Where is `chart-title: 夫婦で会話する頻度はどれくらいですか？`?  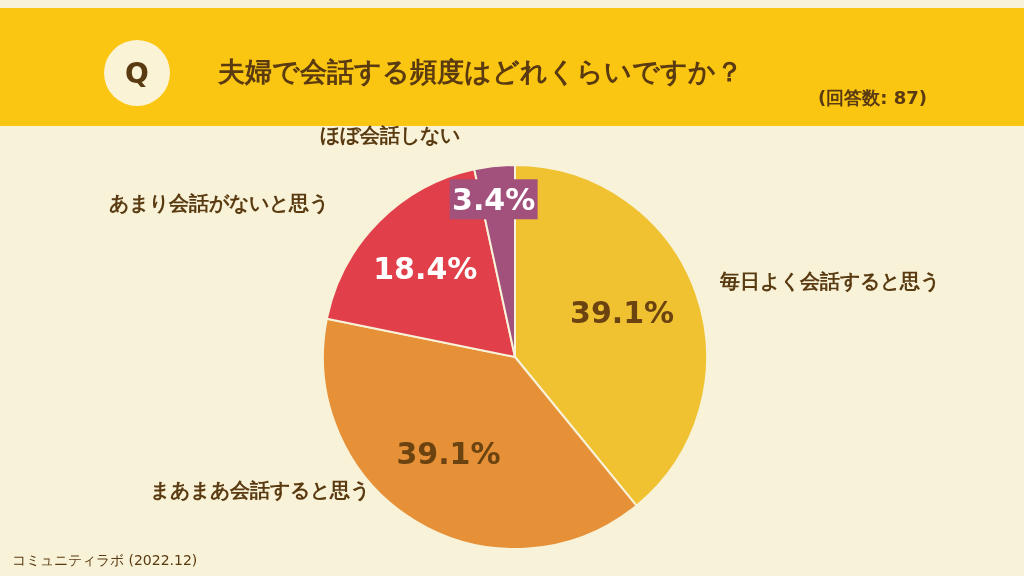 chart-title: 夫婦で会話する頻度はどれくらいですか？ is located at coordinates (480, 72).